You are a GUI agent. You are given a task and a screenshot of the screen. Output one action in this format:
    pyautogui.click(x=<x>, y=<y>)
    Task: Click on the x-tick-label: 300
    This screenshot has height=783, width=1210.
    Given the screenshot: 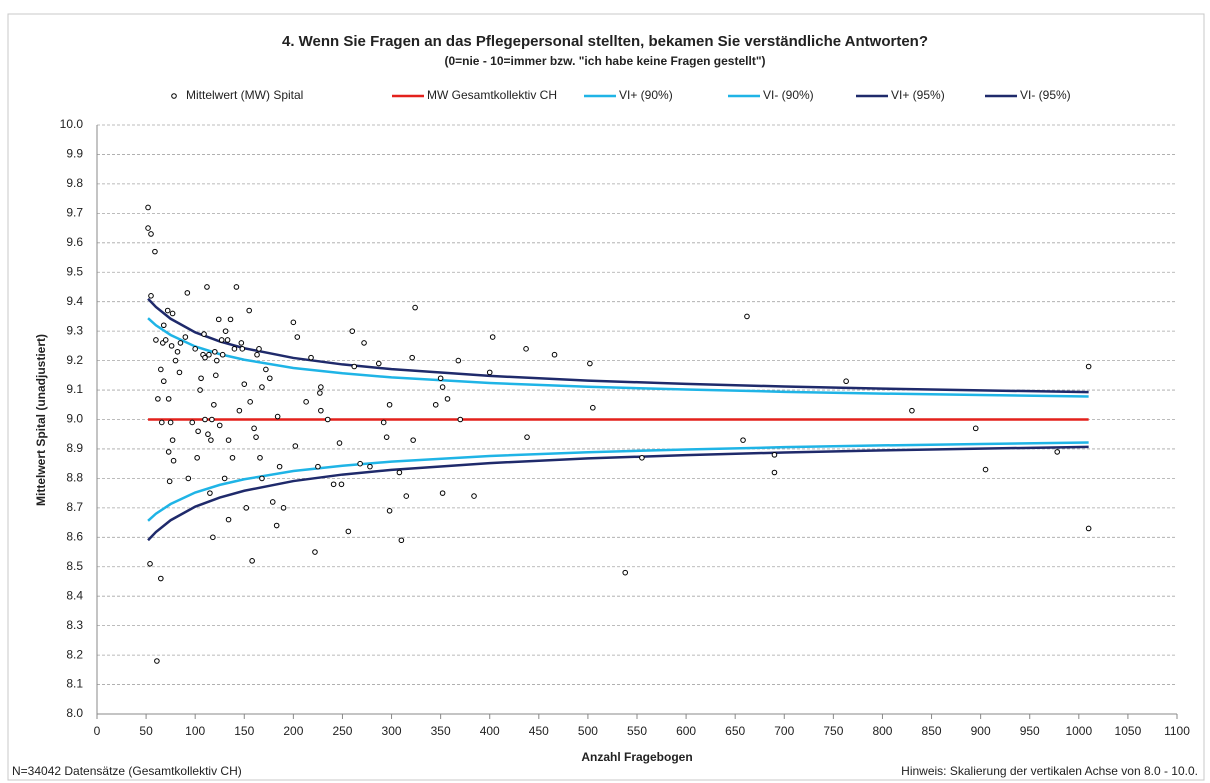 What is the action you would take?
    pyautogui.click(x=392, y=731)
    